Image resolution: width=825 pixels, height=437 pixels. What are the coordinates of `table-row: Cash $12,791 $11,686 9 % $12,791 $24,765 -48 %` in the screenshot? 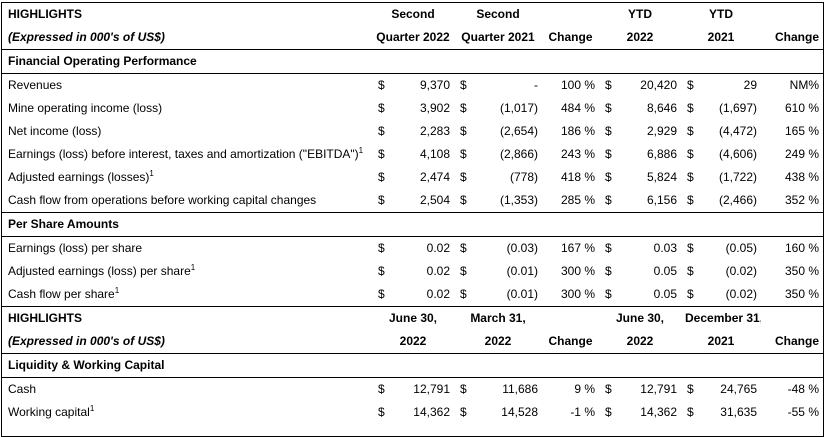 It's located at (412, 390).